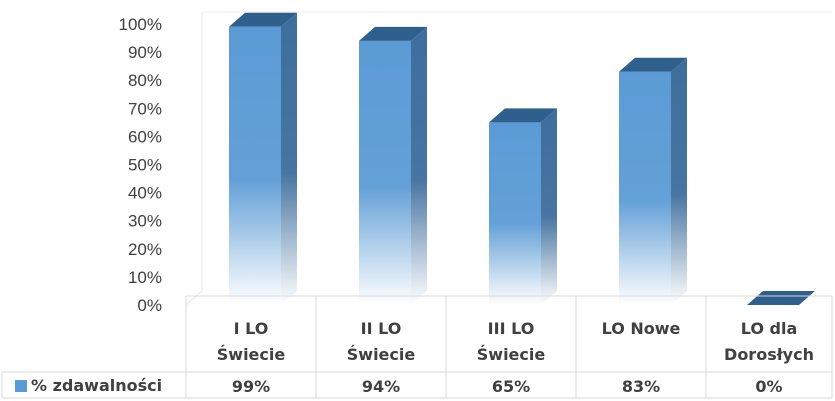 This screenshot has height=401, width=835. I want to click on category-label: I LO, so click(251, 328).